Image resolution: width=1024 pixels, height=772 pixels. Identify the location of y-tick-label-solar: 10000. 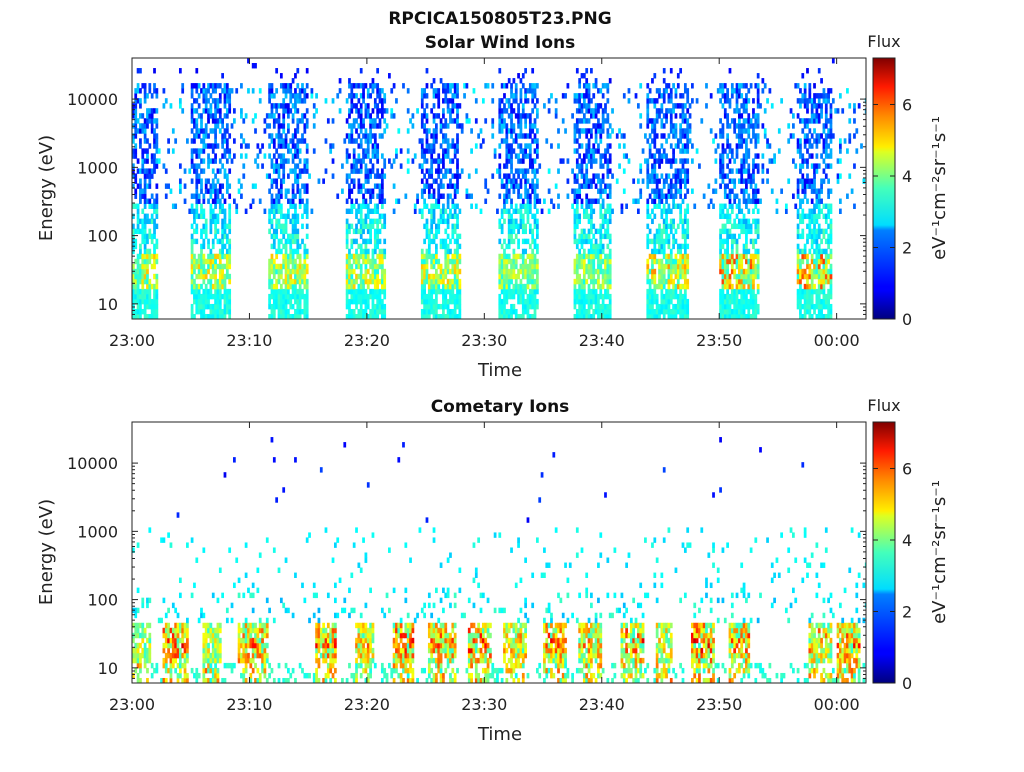
(92, 99).